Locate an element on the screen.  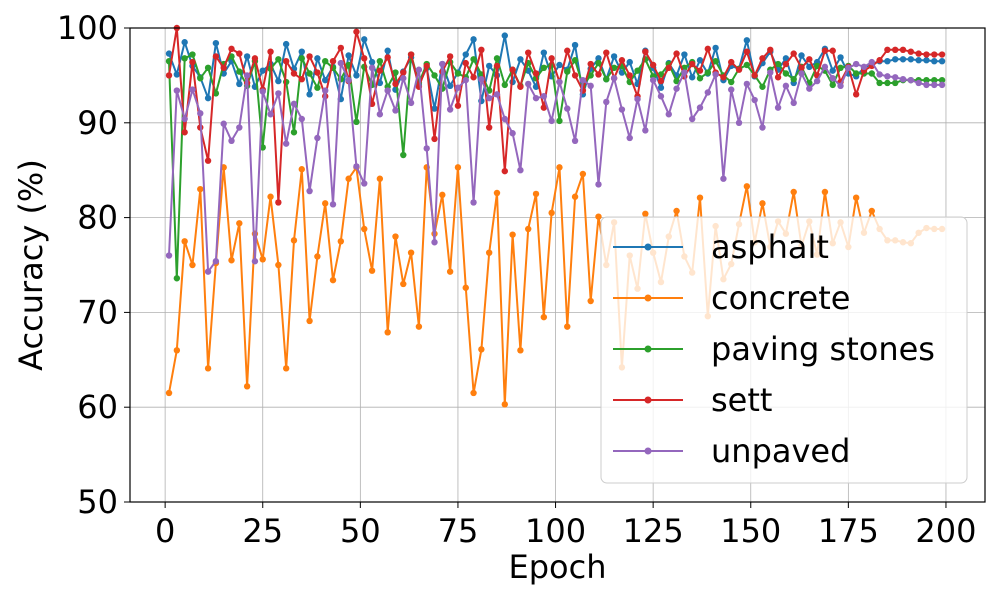
y-tick-label: 50 is located at coordinates (97, 502).